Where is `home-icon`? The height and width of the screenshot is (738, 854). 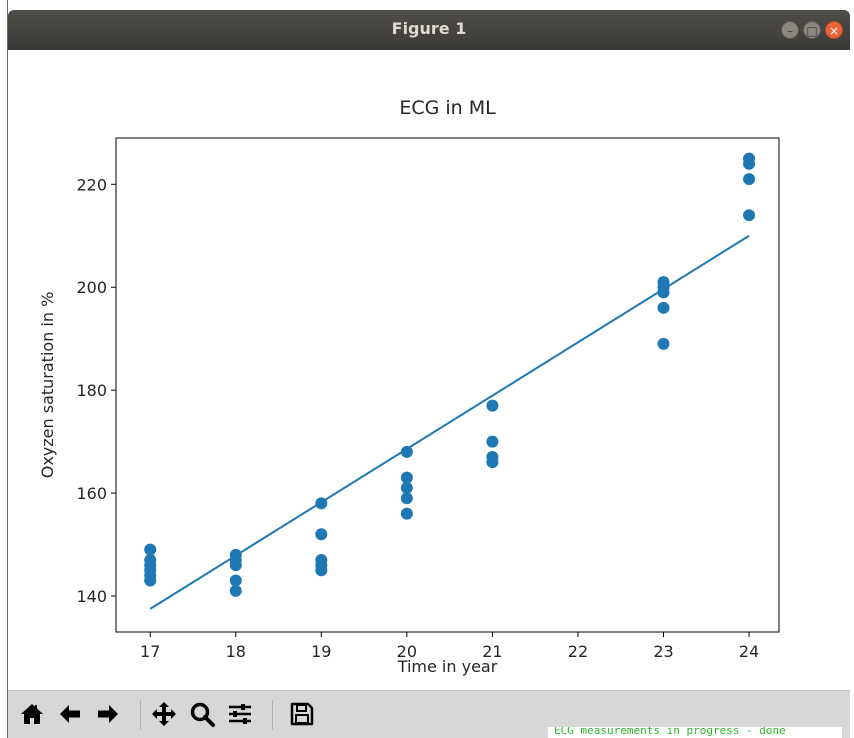
home-icon is located at coordinates (32, 714).